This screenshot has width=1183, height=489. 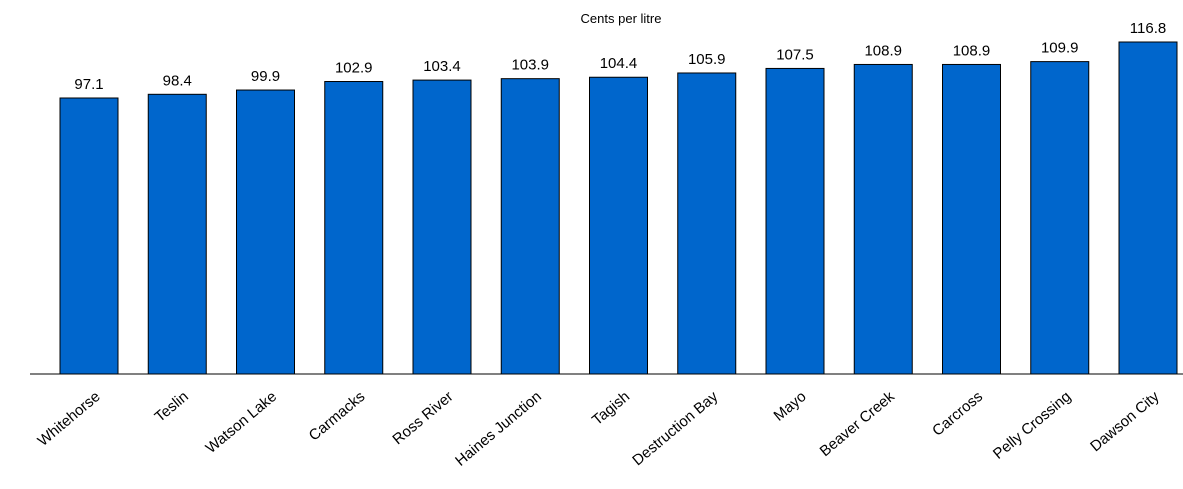 What do you see at coordinates (442, 227) in the screenshot?
I see `bar-ross-river` at bounding box center [442, 227].